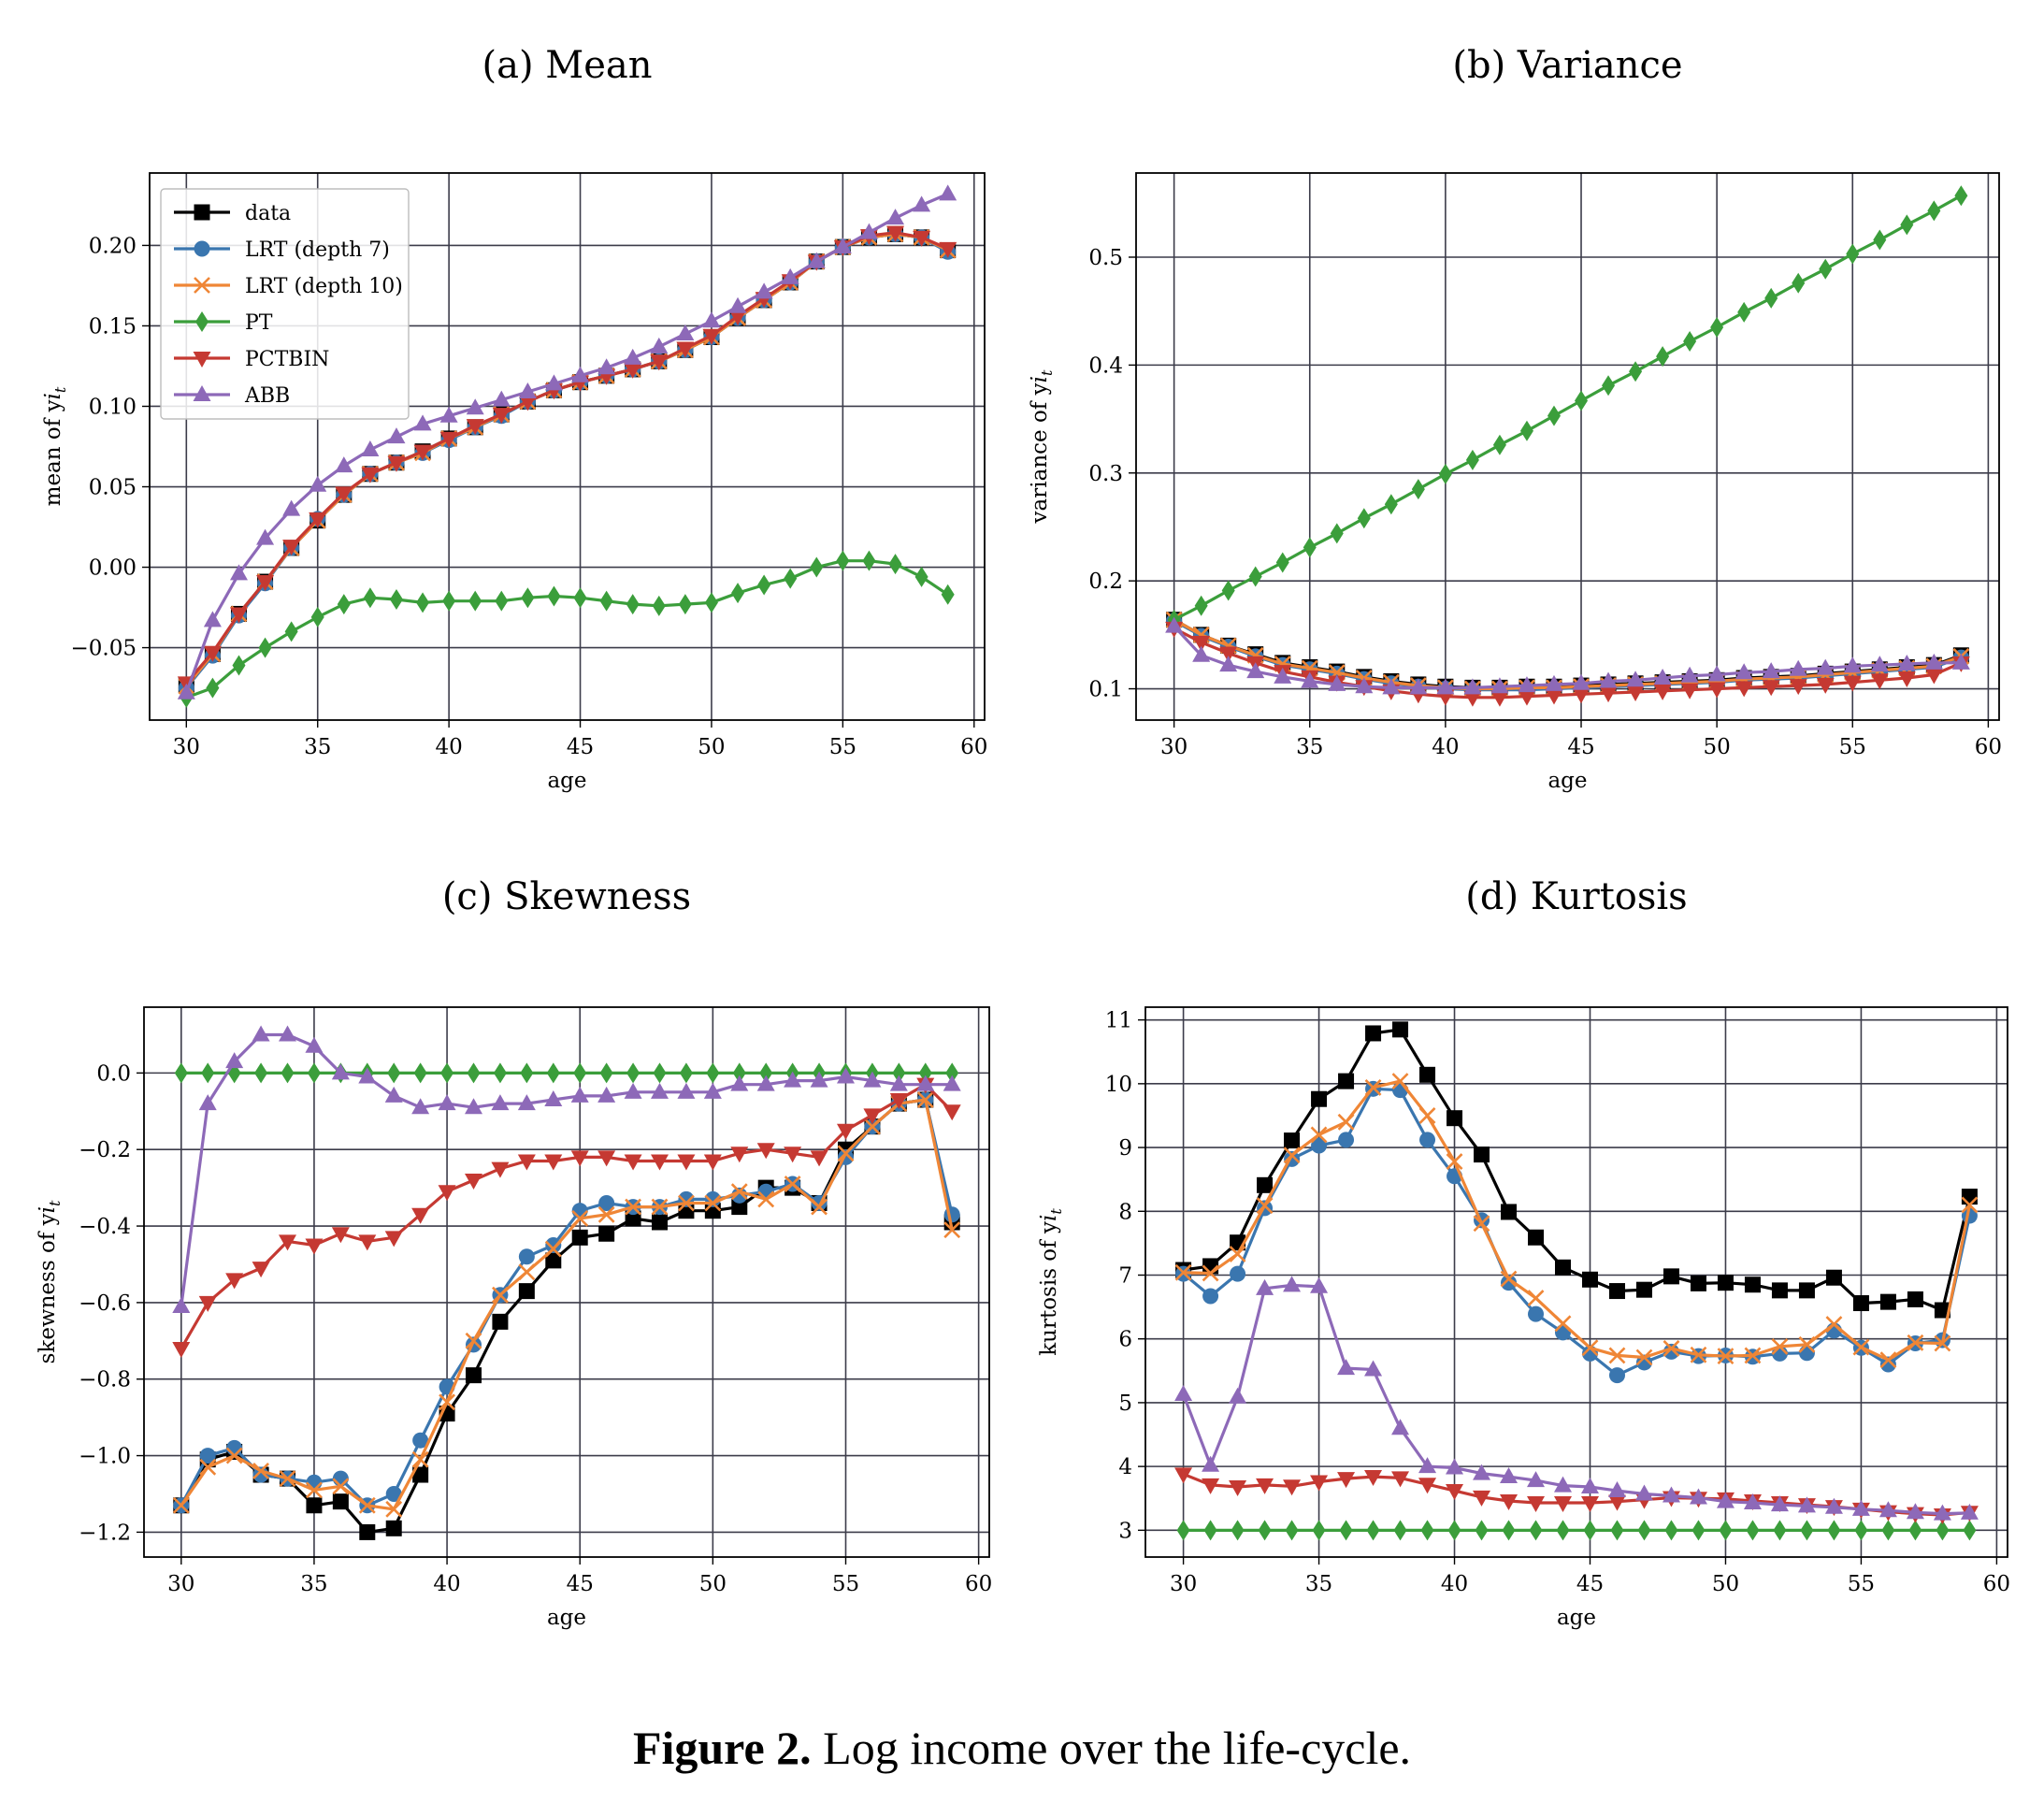 Image resolution: width=2044 pixels, height=1803 pixels. Describe the element at coordinates (1577, 1220) in the screenshot. I see `series-line-lrt10` at that location.